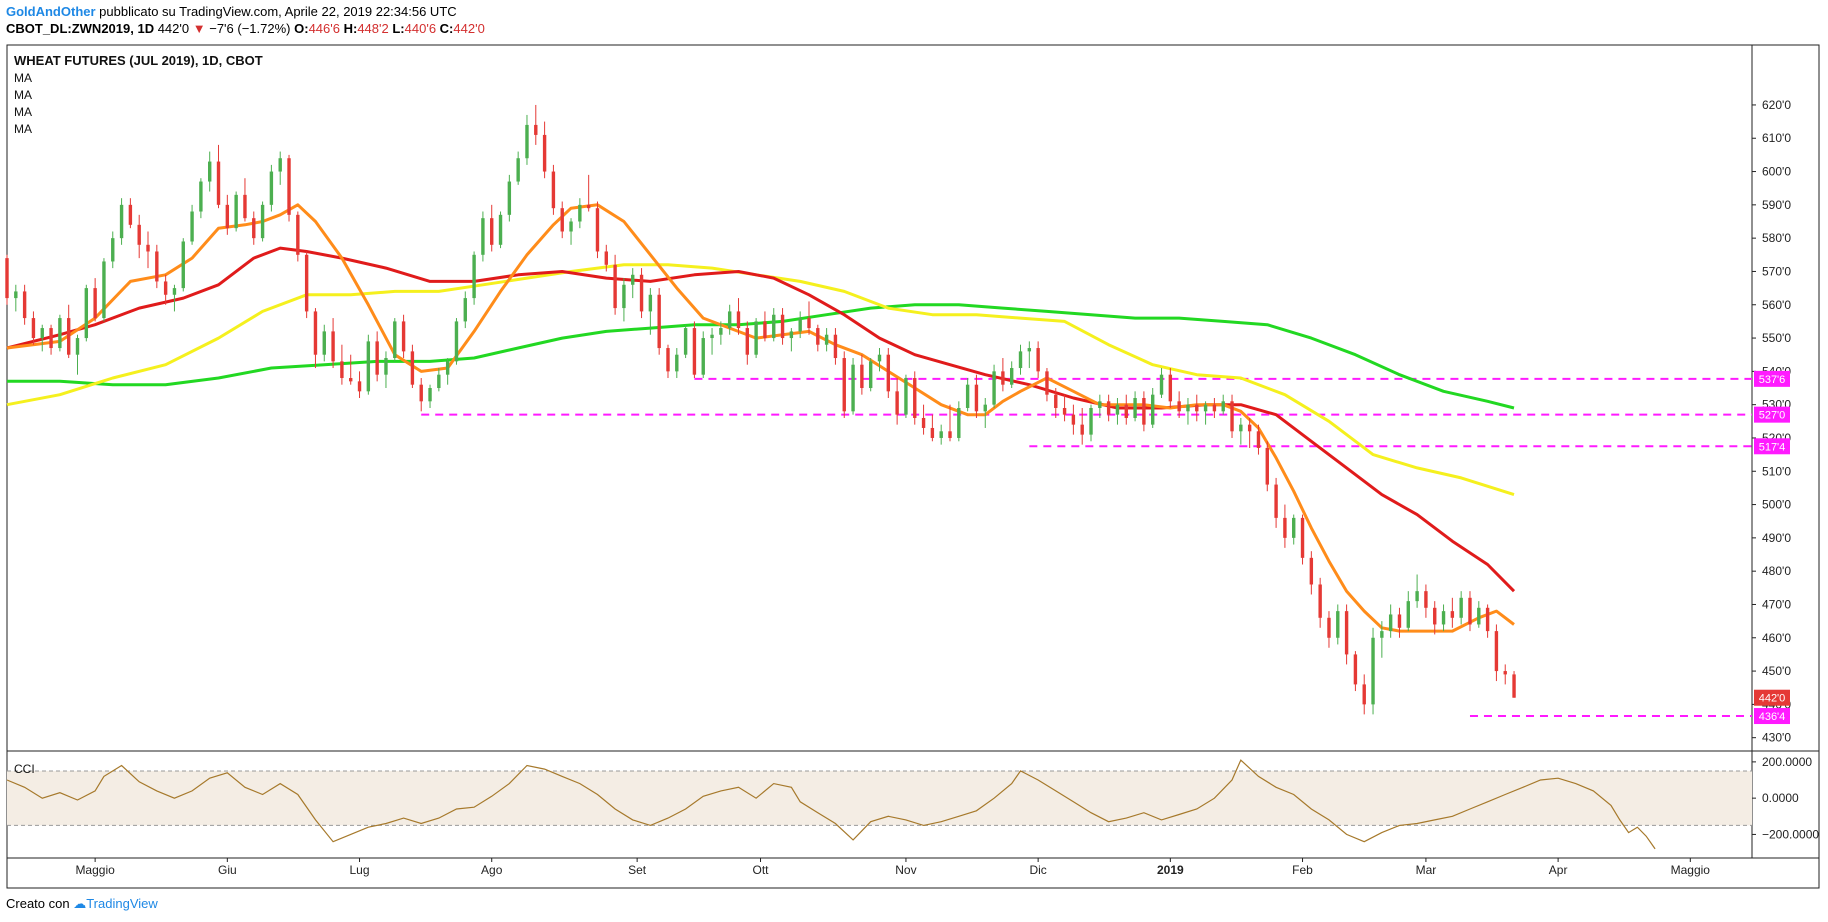 This screenshot has height=922, width=1828. What do you see at coordinates (122, 903) in the screenshot?
I see `tradingview-link: TradingView` at bounding box center [122, 903].